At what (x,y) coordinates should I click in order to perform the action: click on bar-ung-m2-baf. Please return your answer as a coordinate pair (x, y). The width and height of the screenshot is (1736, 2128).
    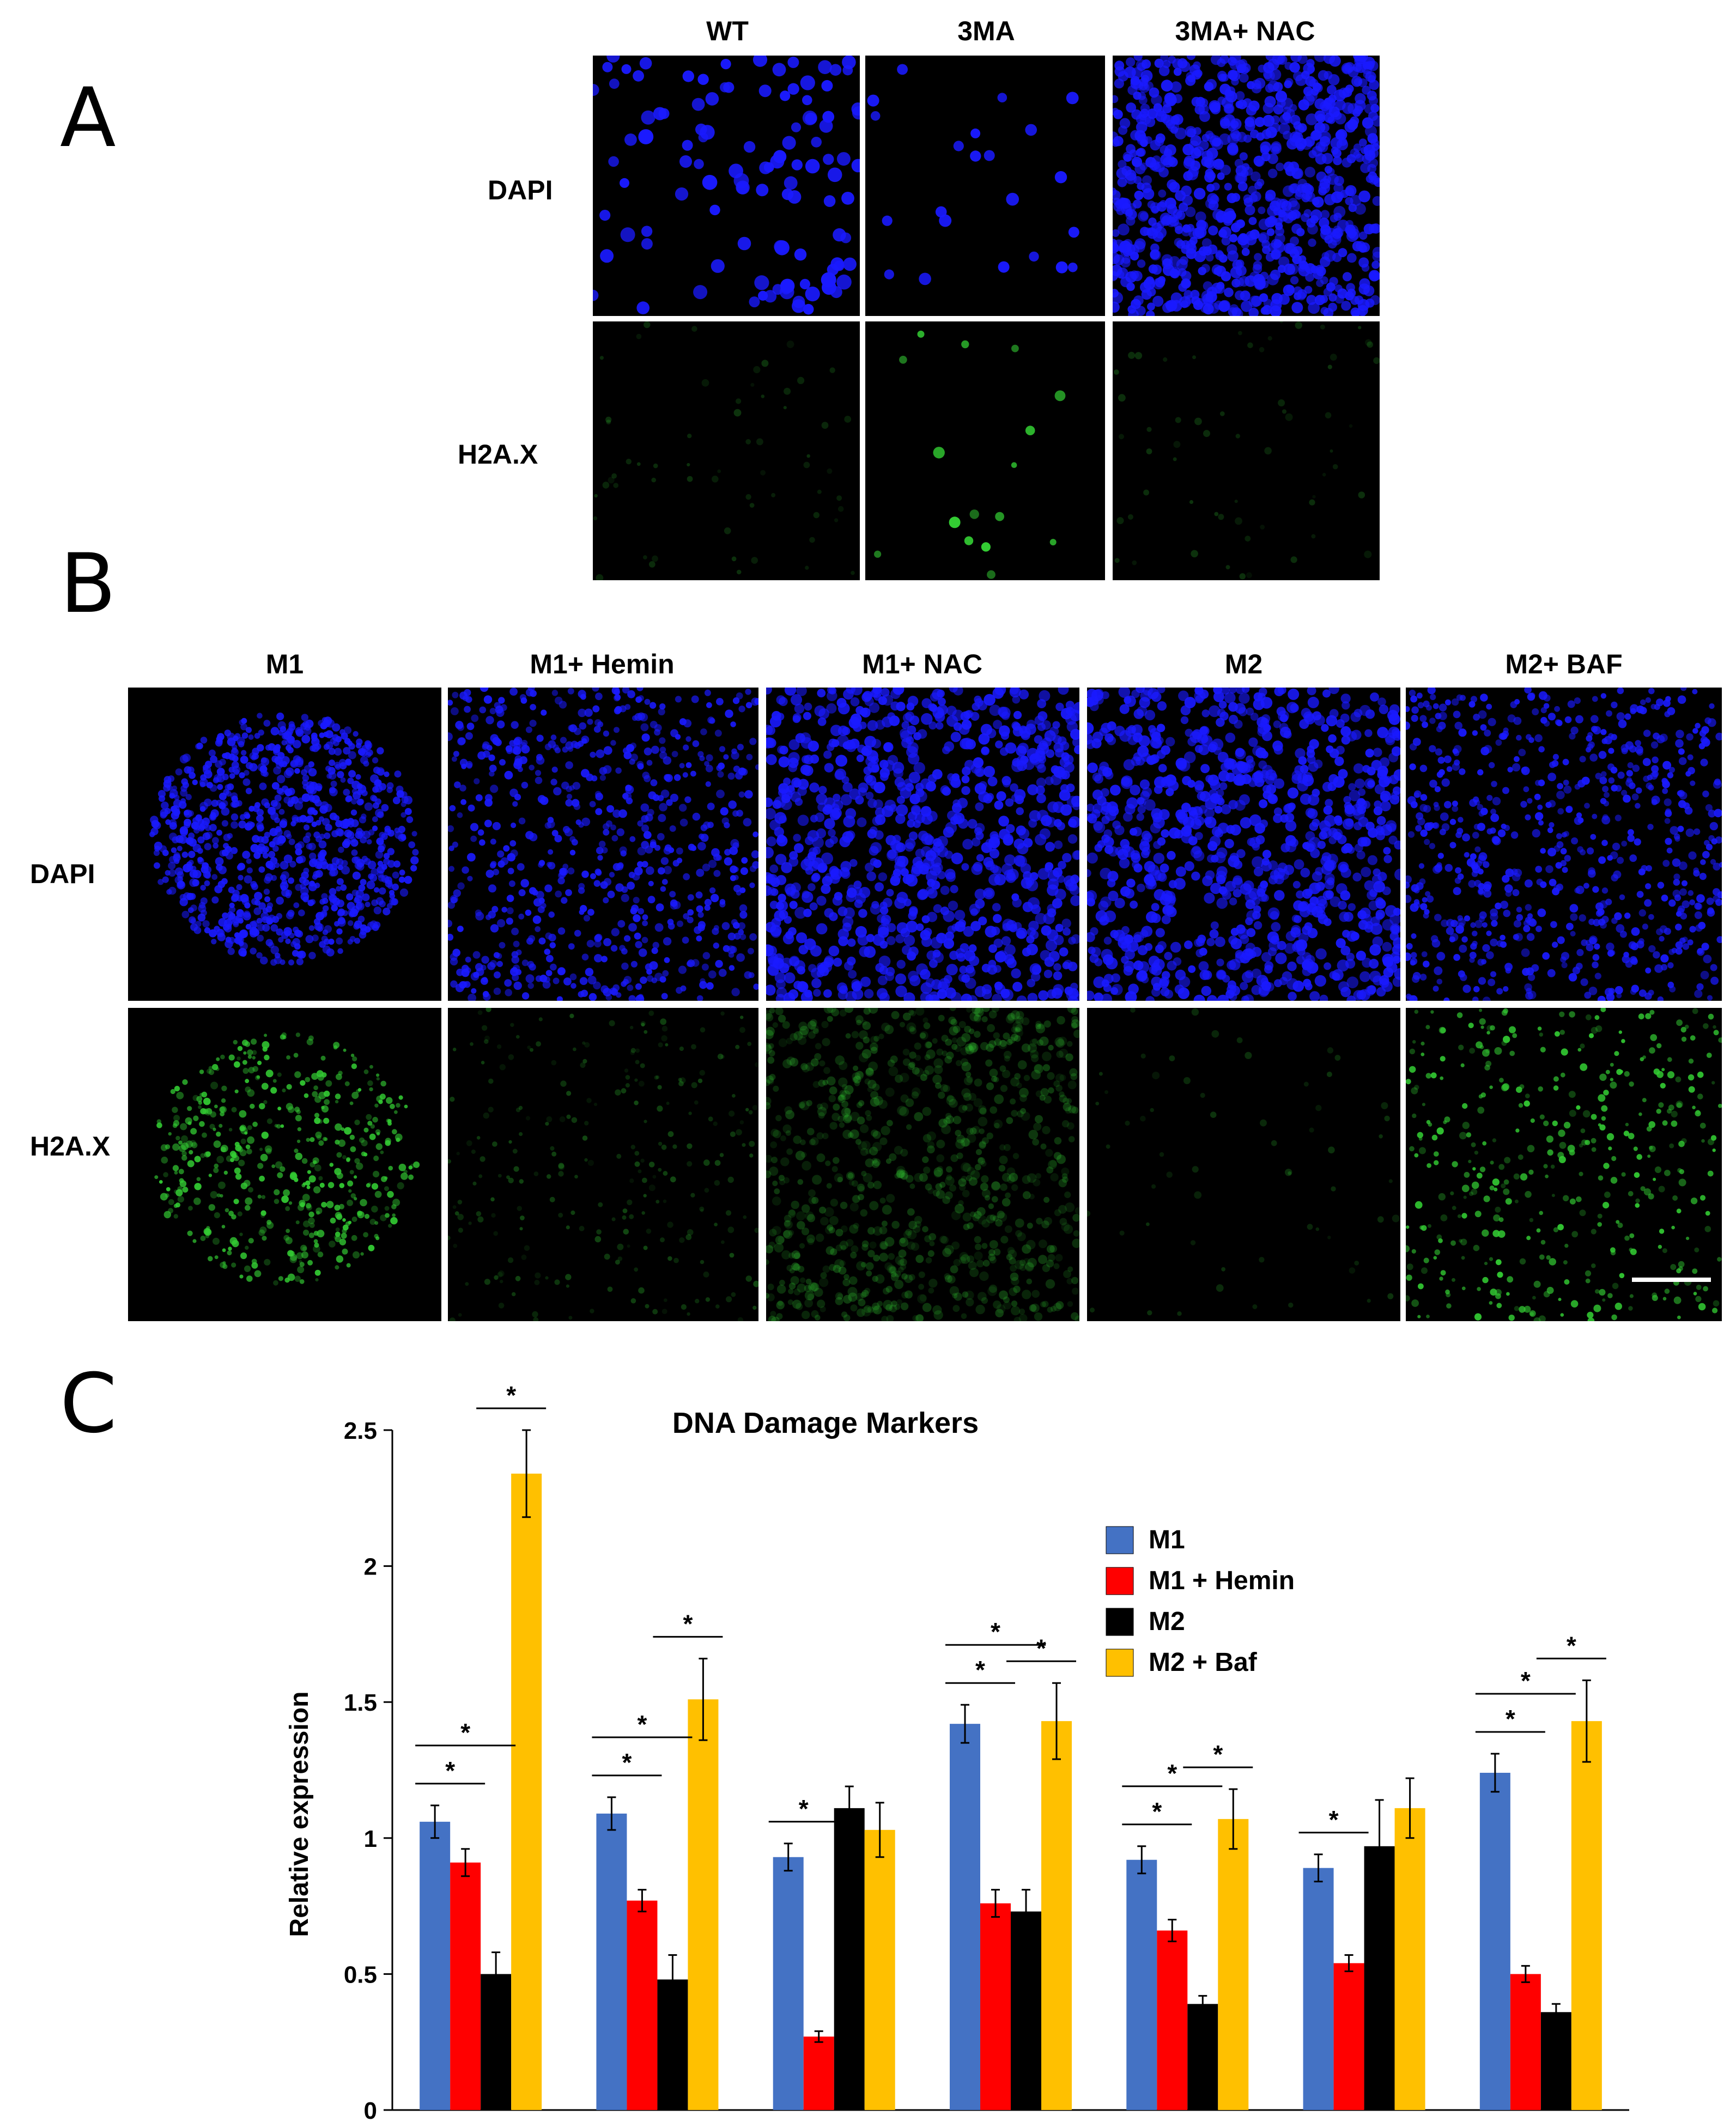
    Looking at the image, I should click on (1409, 1959).